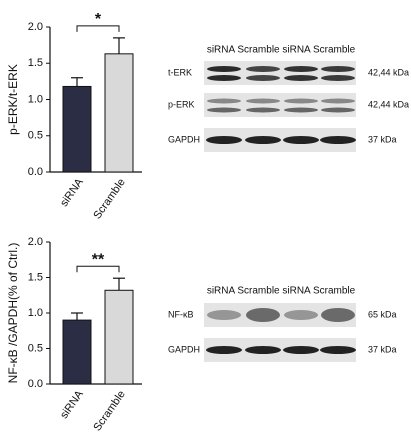 The height and width of the screenshot is (445, 411). Describe the element at coordinates (181, 104) in the screenshot. I see `blot-row-label: p-ERK` at that location.